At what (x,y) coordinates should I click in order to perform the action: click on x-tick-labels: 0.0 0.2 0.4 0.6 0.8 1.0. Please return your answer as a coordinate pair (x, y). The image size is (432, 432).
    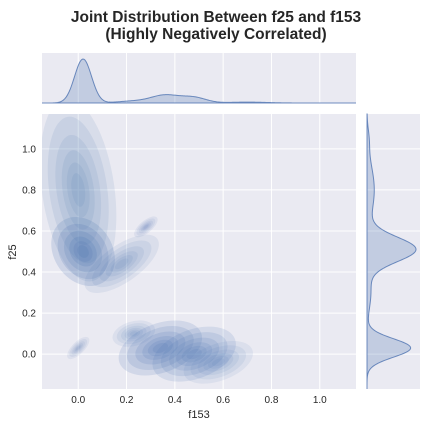
    Looking at the image, I should click on (199, 400).